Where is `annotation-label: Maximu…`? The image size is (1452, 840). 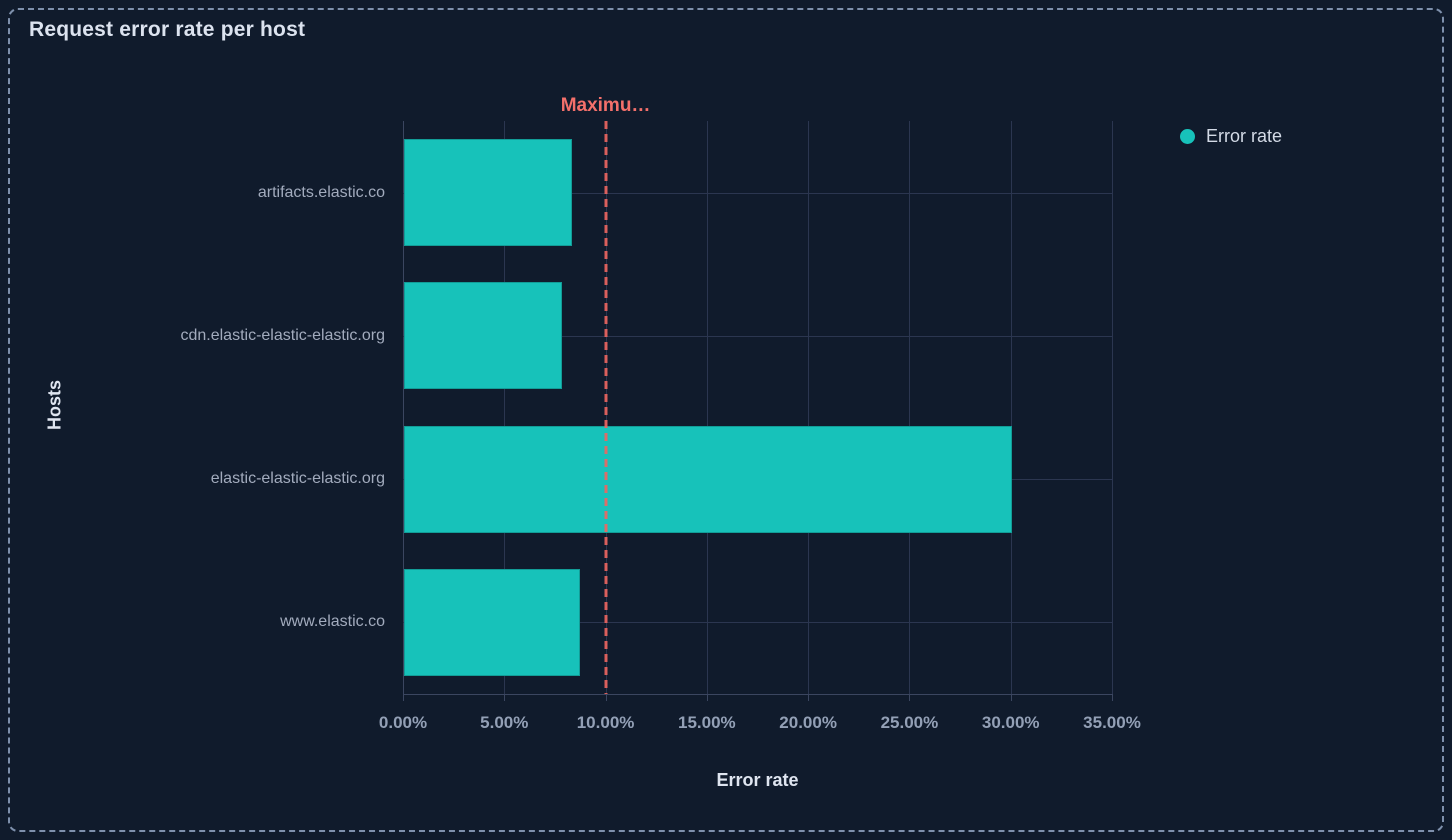
annotation-label: Maximu… is located at coordinates (605, 105).